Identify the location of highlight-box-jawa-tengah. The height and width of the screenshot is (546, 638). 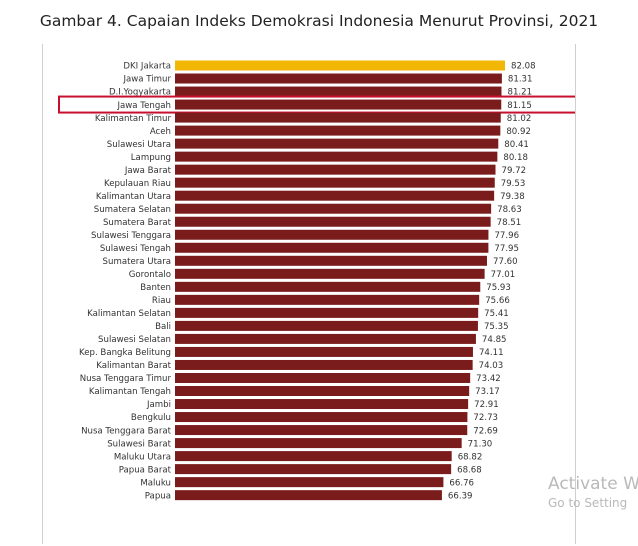
(316, 104).